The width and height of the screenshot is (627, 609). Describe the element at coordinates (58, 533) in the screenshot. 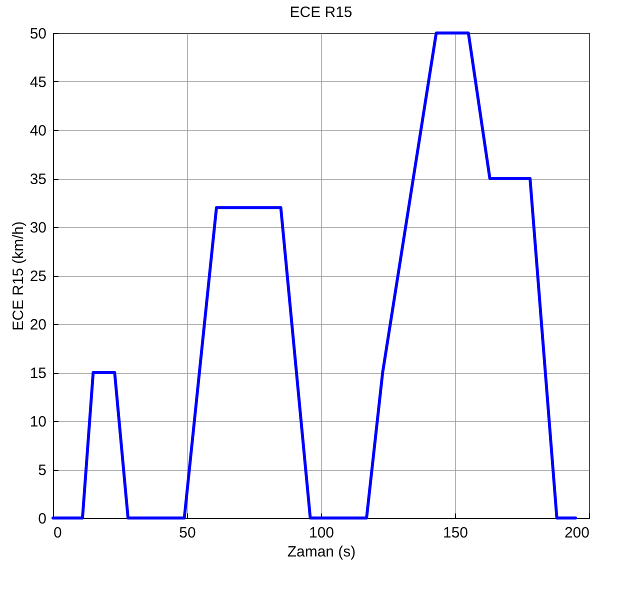

I see `x-tick-label: 0` at that location.